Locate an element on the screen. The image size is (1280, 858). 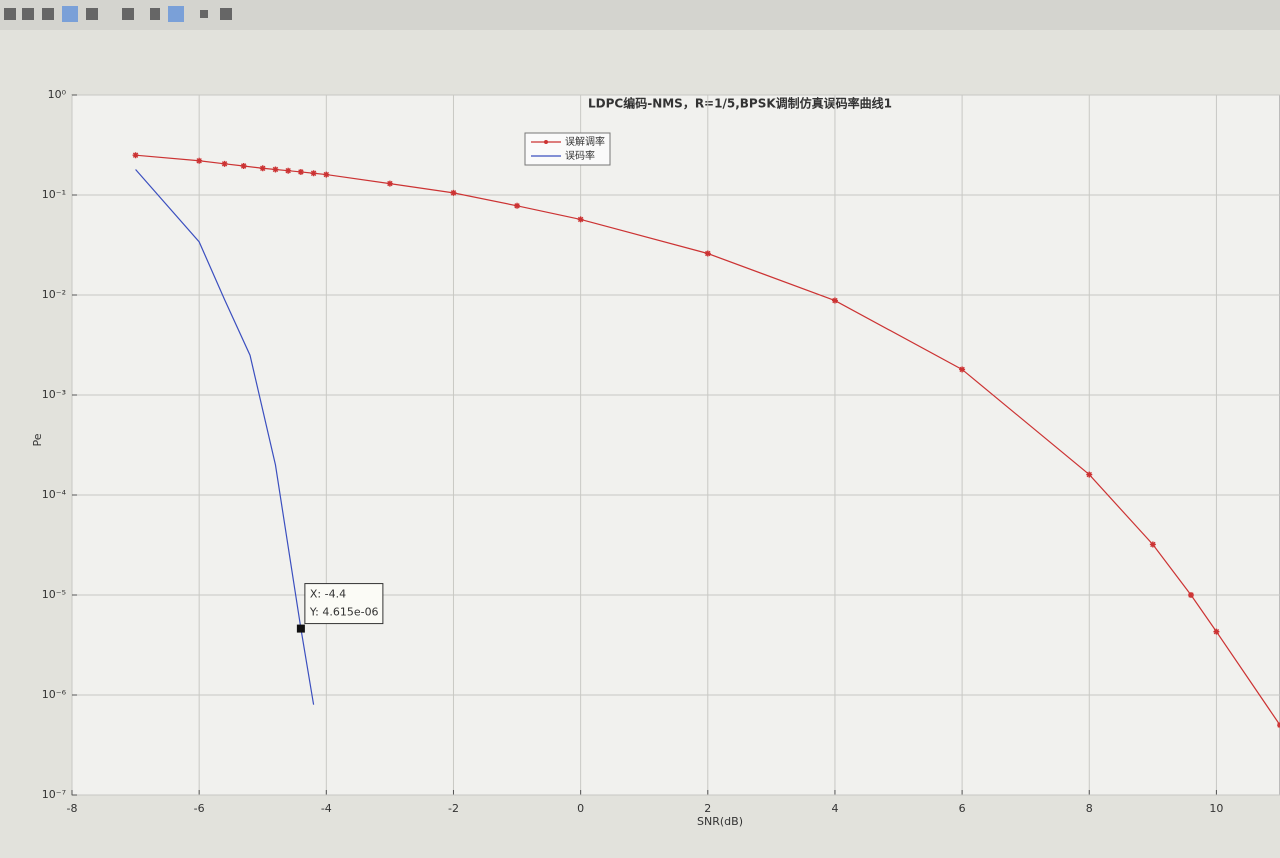
x-tick-label: 4 is located at coordinates (834, 808).